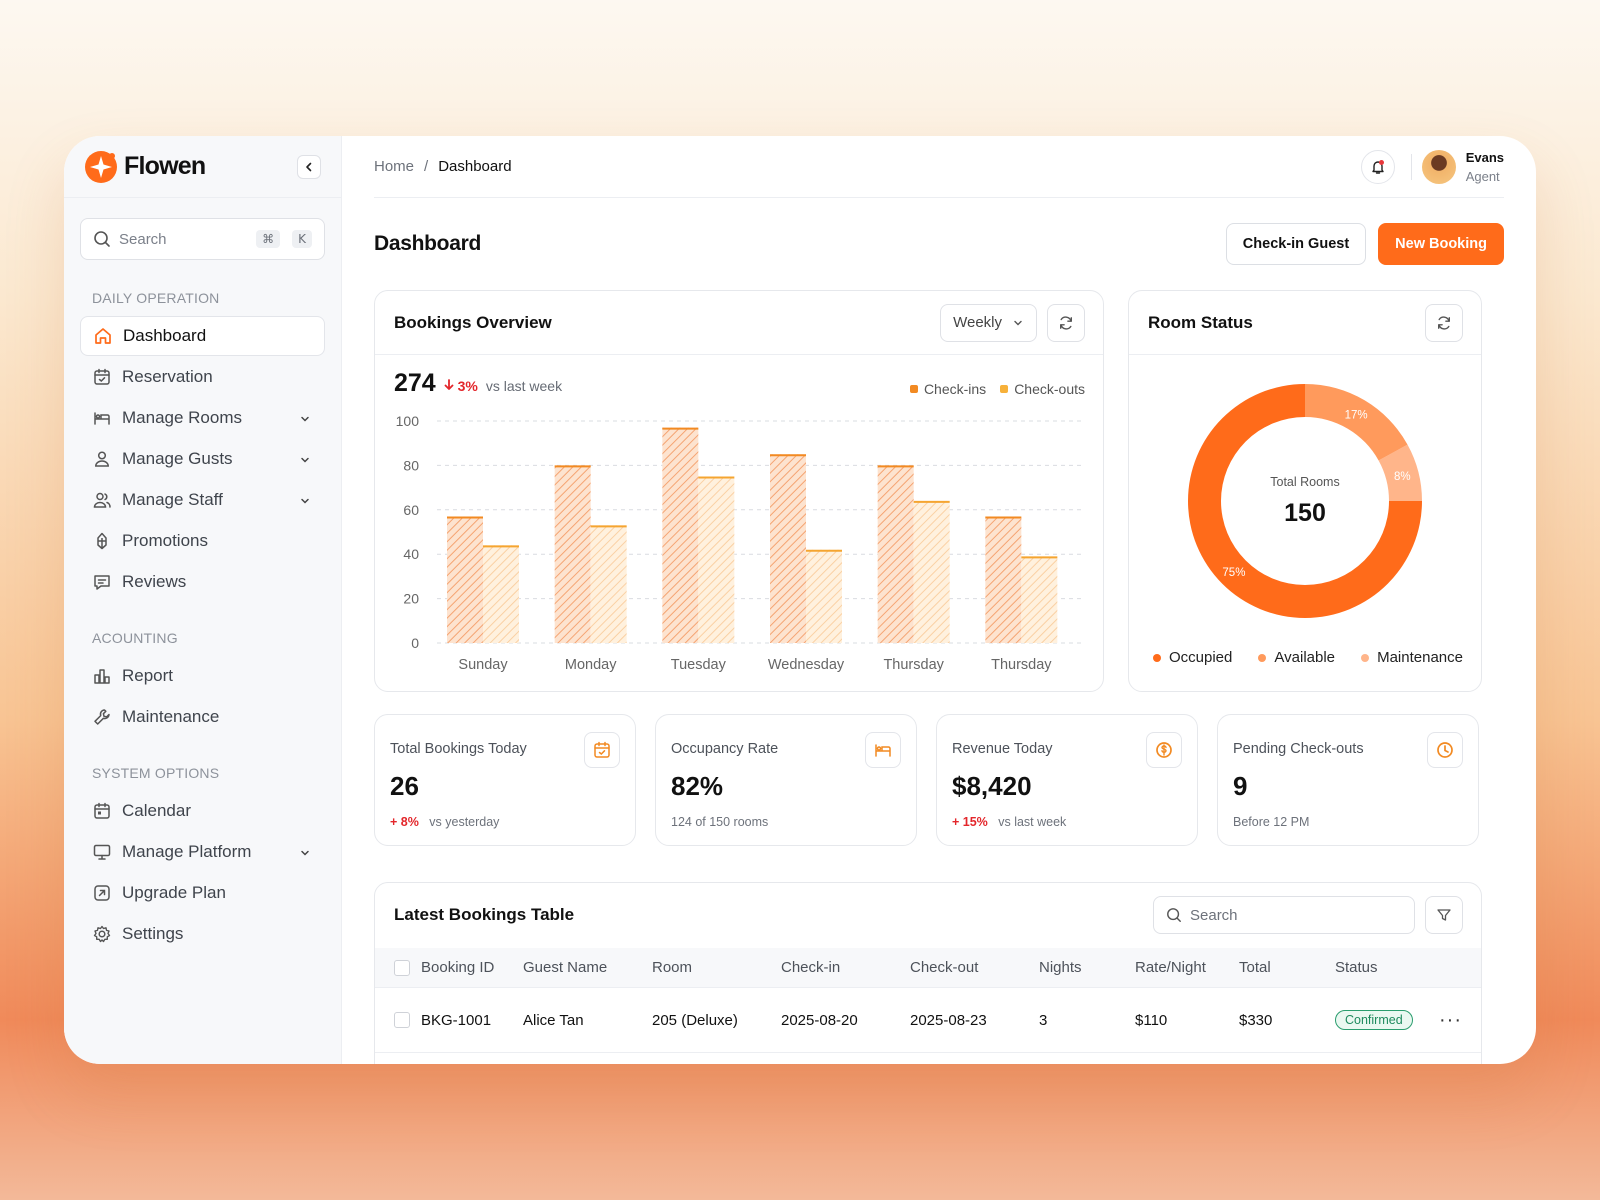  What do you see at coordinates (524, 386) in the screenshot?
I see `overview-delta-text: vs last week` at bounding box center [524, 386].